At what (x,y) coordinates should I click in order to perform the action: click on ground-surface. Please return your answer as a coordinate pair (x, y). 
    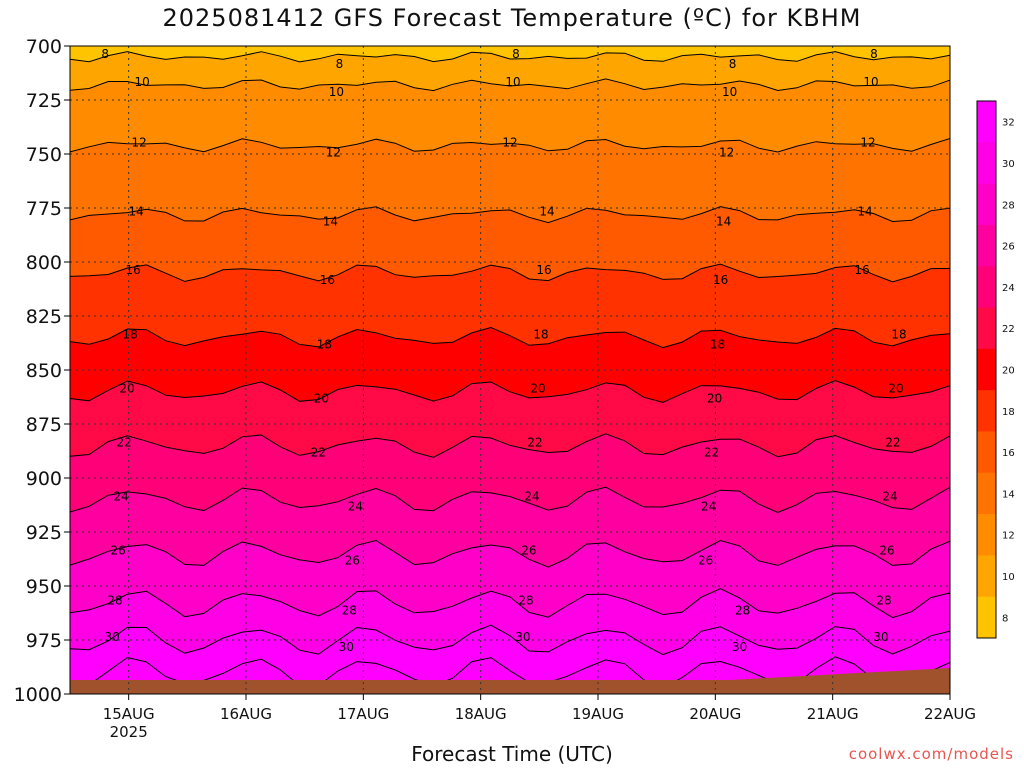
    Looking at the image, I should click on (510, 681).